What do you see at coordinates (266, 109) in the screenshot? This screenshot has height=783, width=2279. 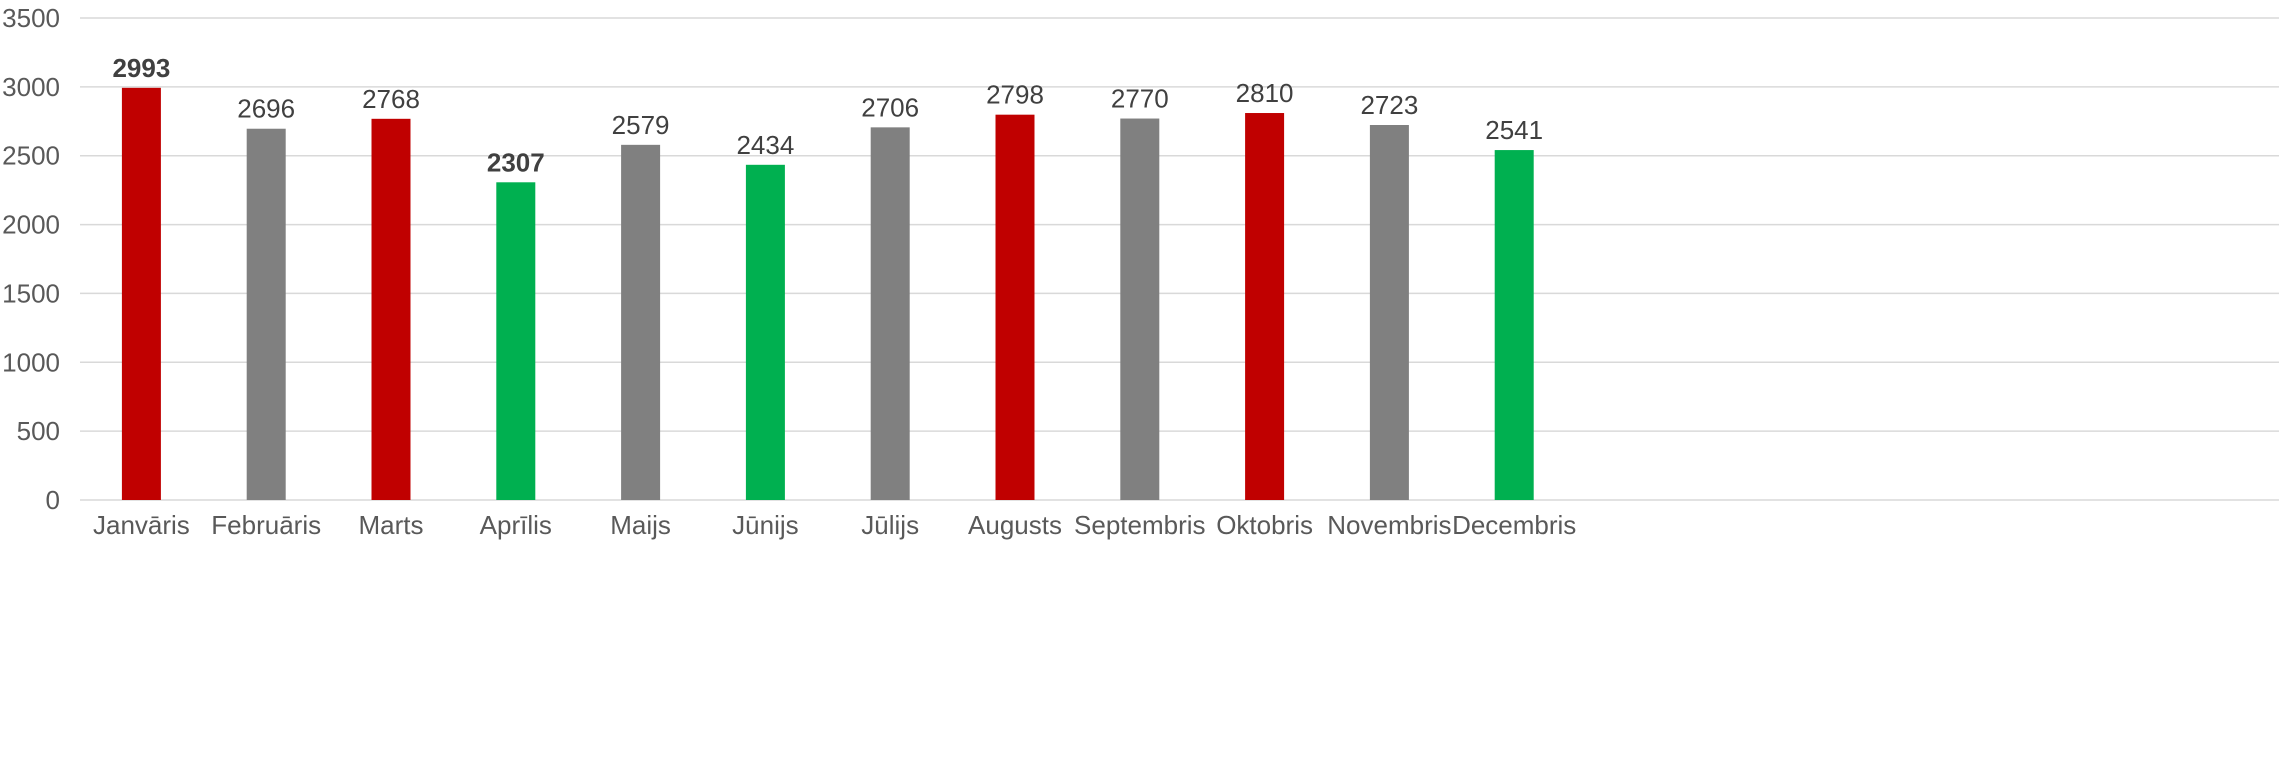 I see `data-label-2: 2696` at bounding box center [266, 109].